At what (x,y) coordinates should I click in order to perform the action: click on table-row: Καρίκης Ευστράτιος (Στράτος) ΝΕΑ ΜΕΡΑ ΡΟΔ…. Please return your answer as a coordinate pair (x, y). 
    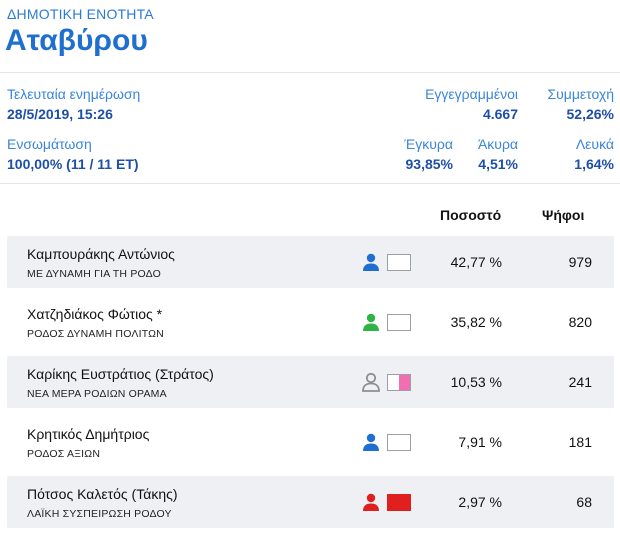
    Looking at the image, I should click on (310, 382).